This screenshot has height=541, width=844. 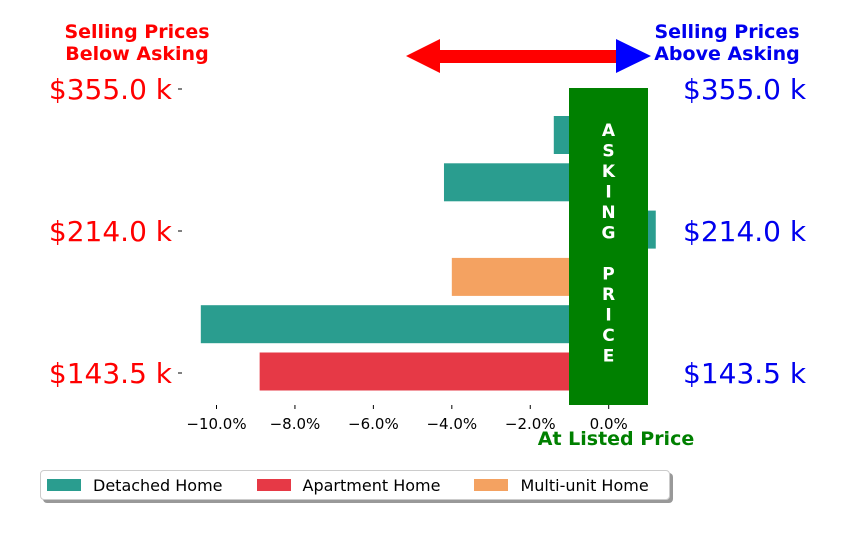 What do you see at coordinates (111, 89) in the screenshot?
I see `left-price-1: $355.0 k` at bounding box center [111, 89].